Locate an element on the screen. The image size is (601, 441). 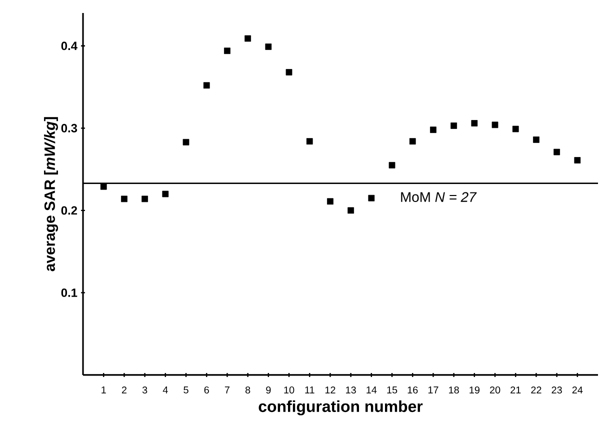
x-tick-label: 13 is located at coordinates (351, 390).